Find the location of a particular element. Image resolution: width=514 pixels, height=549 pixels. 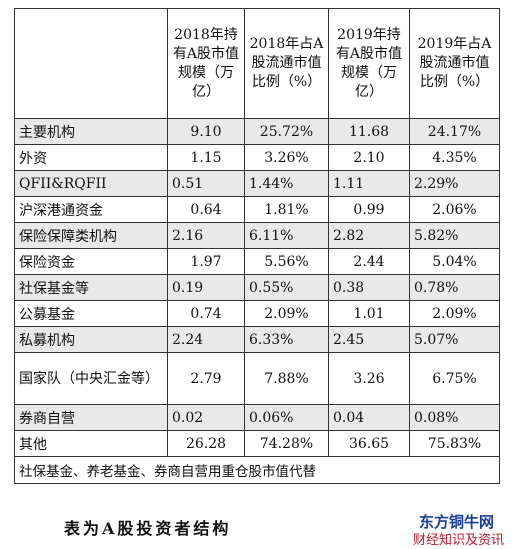

cell-2019-holding: 11.68 is located at coordinates (369, 131).